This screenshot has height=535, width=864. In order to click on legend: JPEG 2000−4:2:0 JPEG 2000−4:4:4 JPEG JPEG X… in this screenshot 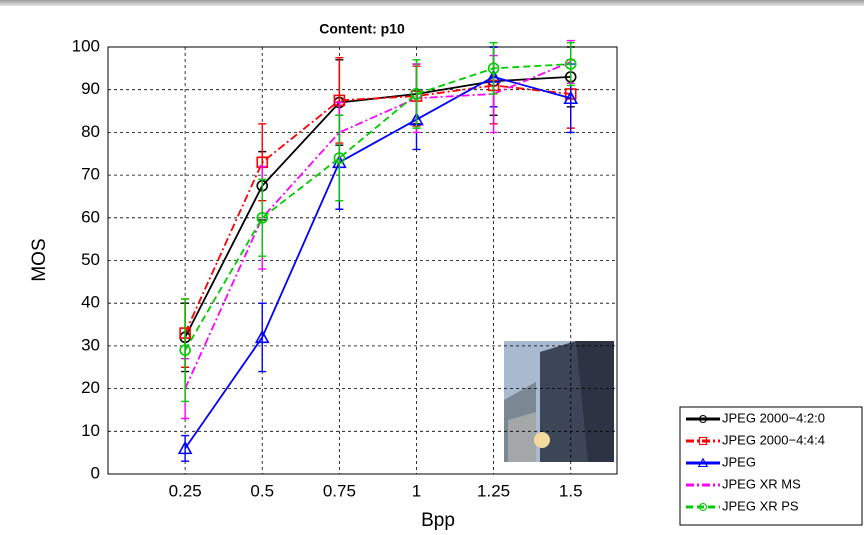, I will do `click(771, 466)`.